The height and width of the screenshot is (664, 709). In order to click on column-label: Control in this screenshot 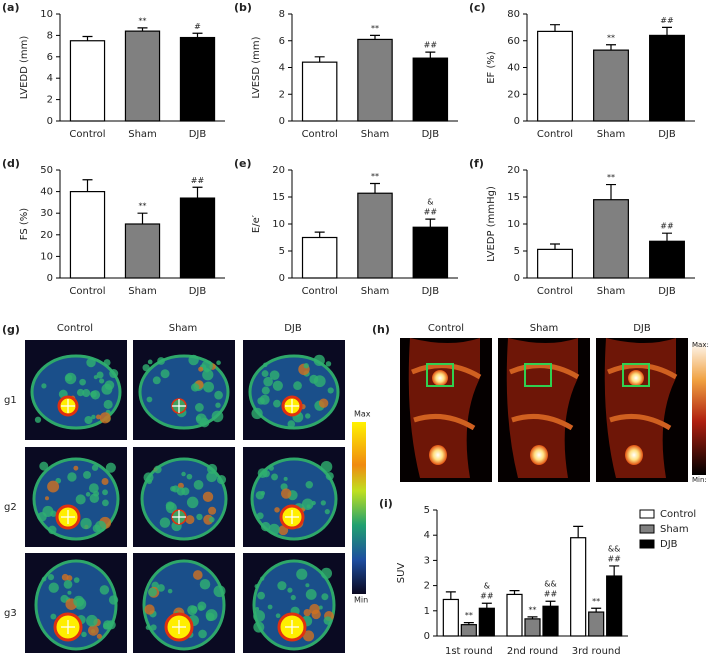, I will do `click(446, 328)`.